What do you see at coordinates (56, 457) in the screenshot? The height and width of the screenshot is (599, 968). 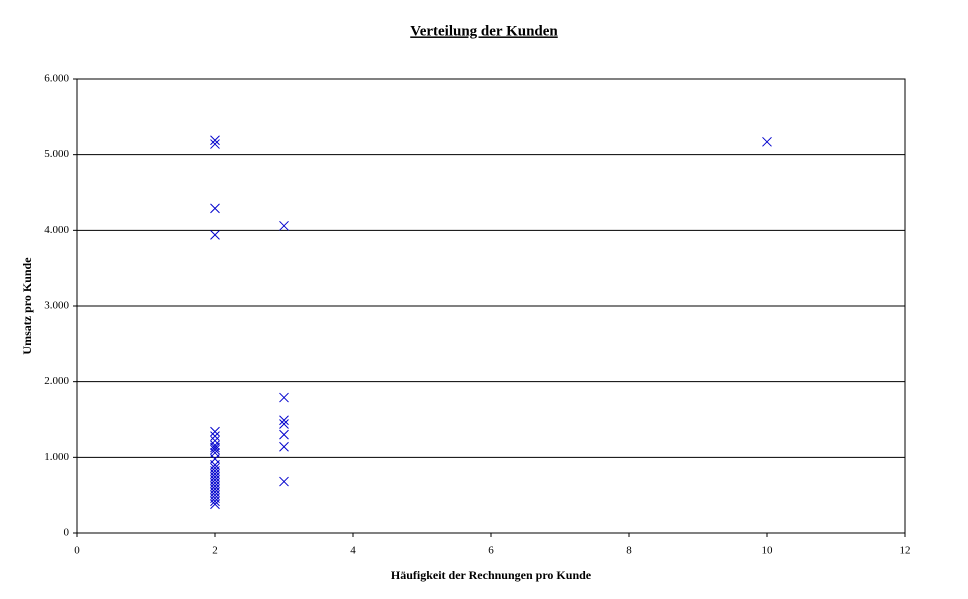 I see `y-tick-label: 1.000` at bounding box center [56, 457].